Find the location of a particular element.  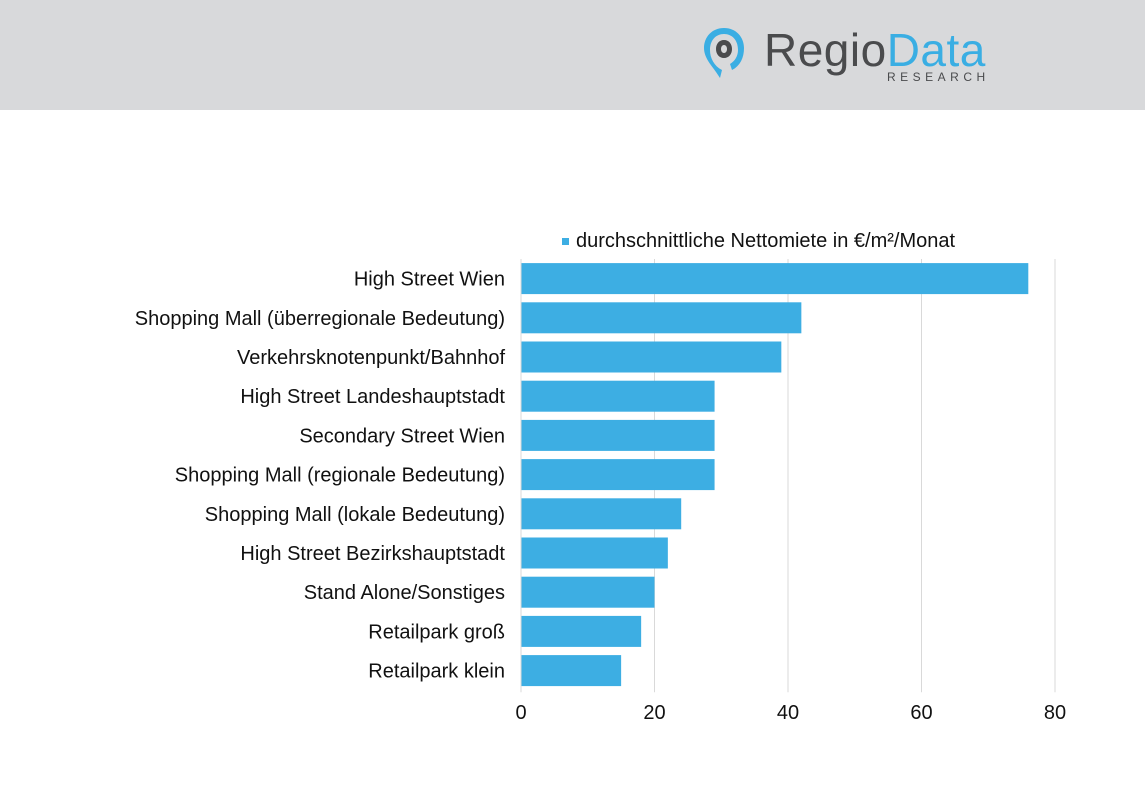

category-label: Retailpark groß is located at coordinates (436, 632).